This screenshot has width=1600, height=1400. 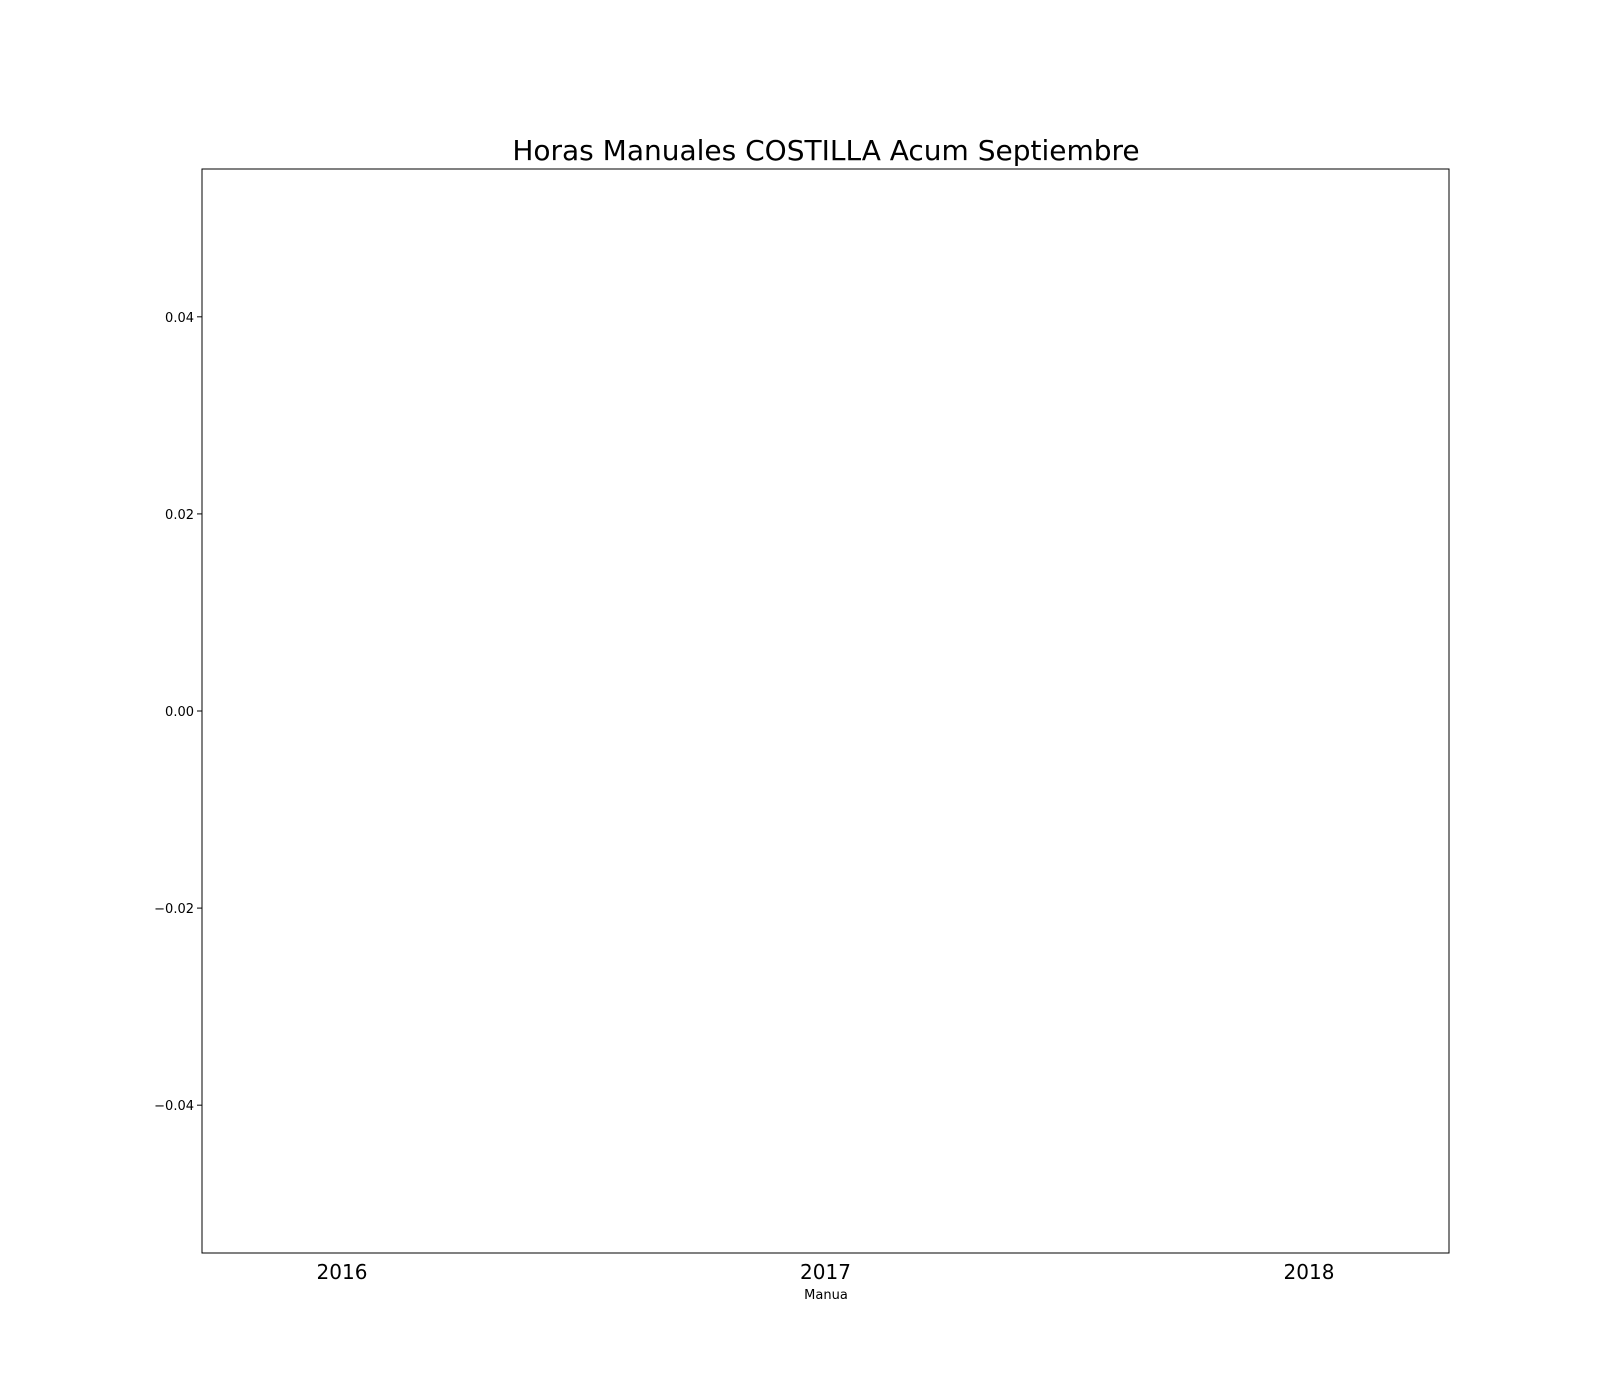 I want to click on y-tick-label: 0.02, so click(x=179, y=515).